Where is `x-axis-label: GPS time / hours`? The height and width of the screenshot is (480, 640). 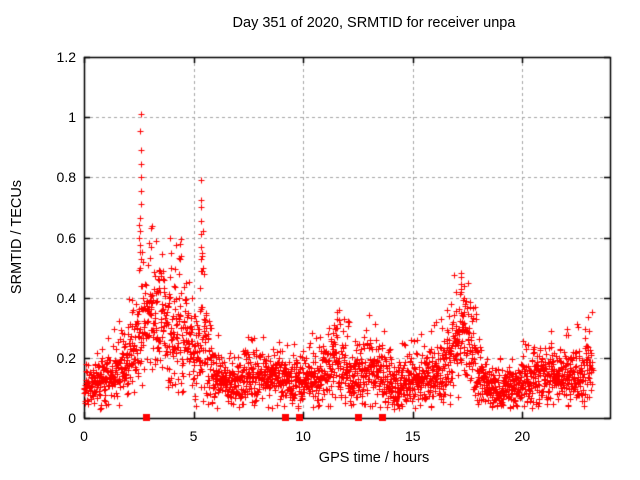 x-axis-label: GPS time / hours is located at coordinates (320, 458).